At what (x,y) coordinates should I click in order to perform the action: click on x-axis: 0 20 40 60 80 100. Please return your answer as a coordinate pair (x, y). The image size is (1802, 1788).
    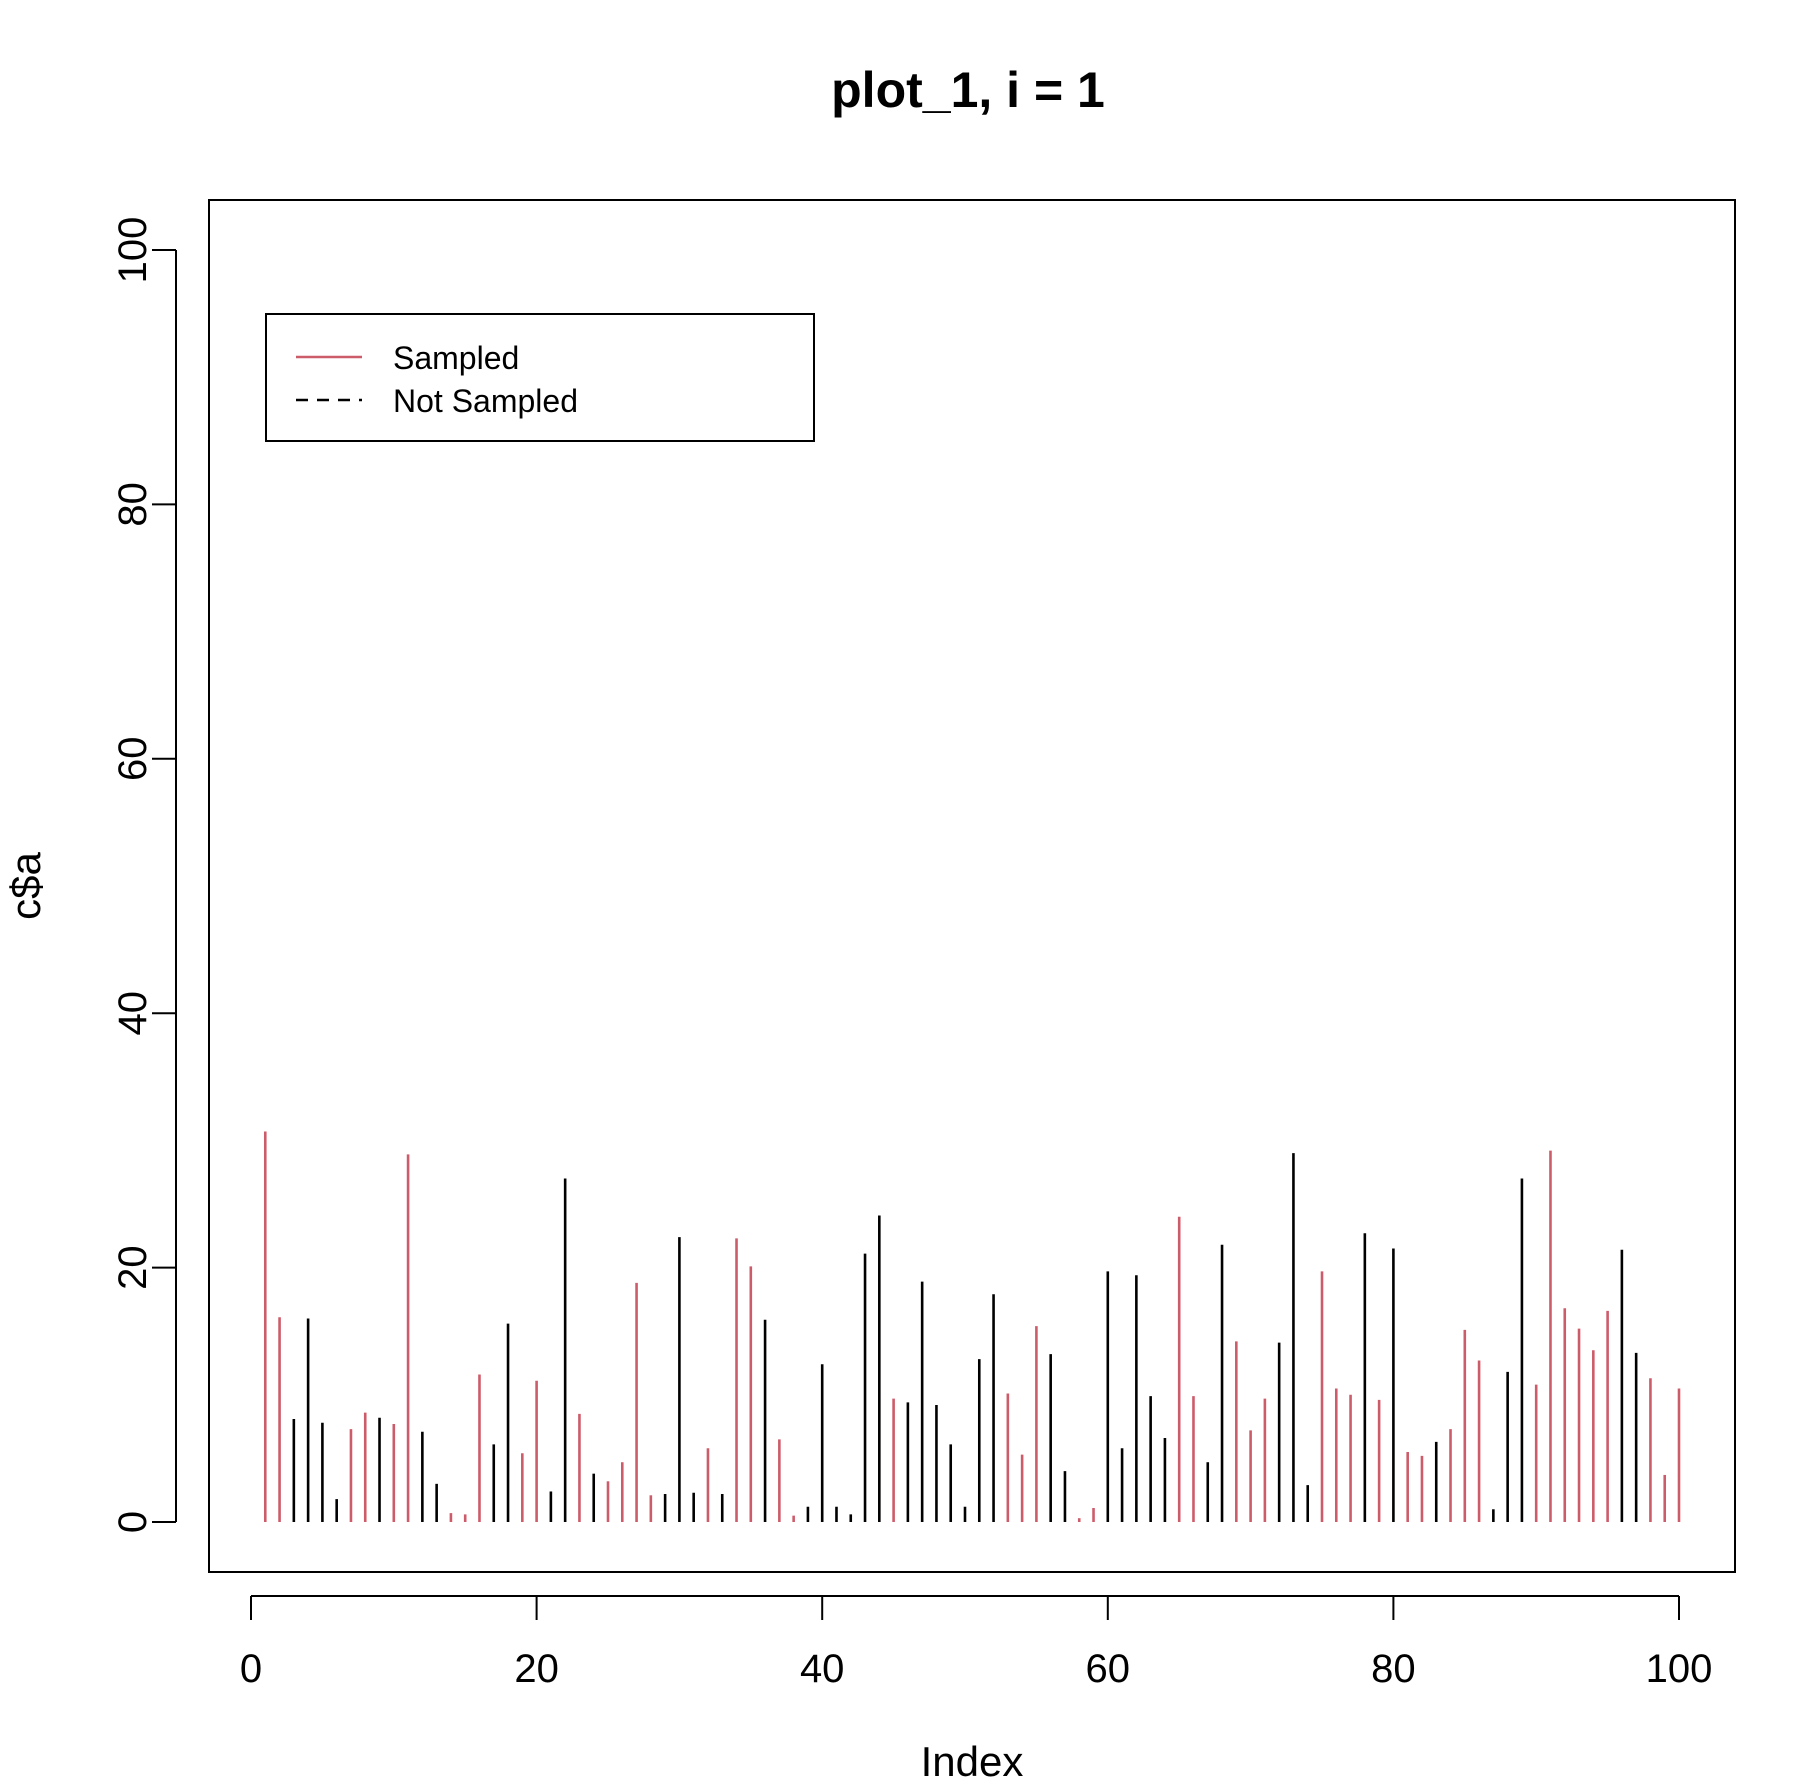
    Looking at the image, I should click on (976, 1643).